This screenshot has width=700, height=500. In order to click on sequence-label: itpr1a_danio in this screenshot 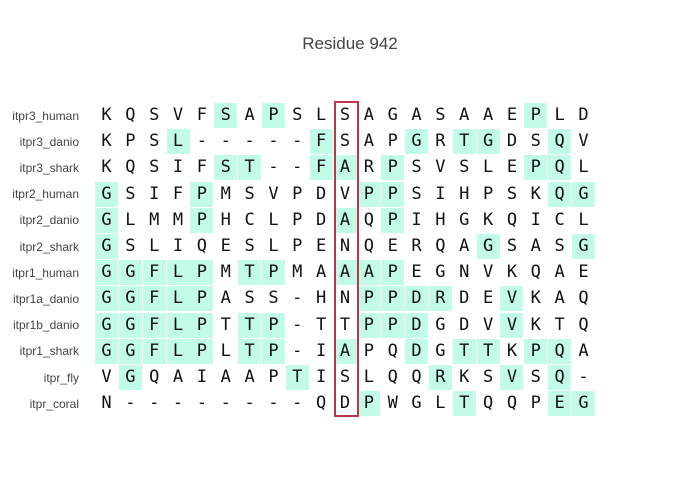, I will do `click(45, 298)`.